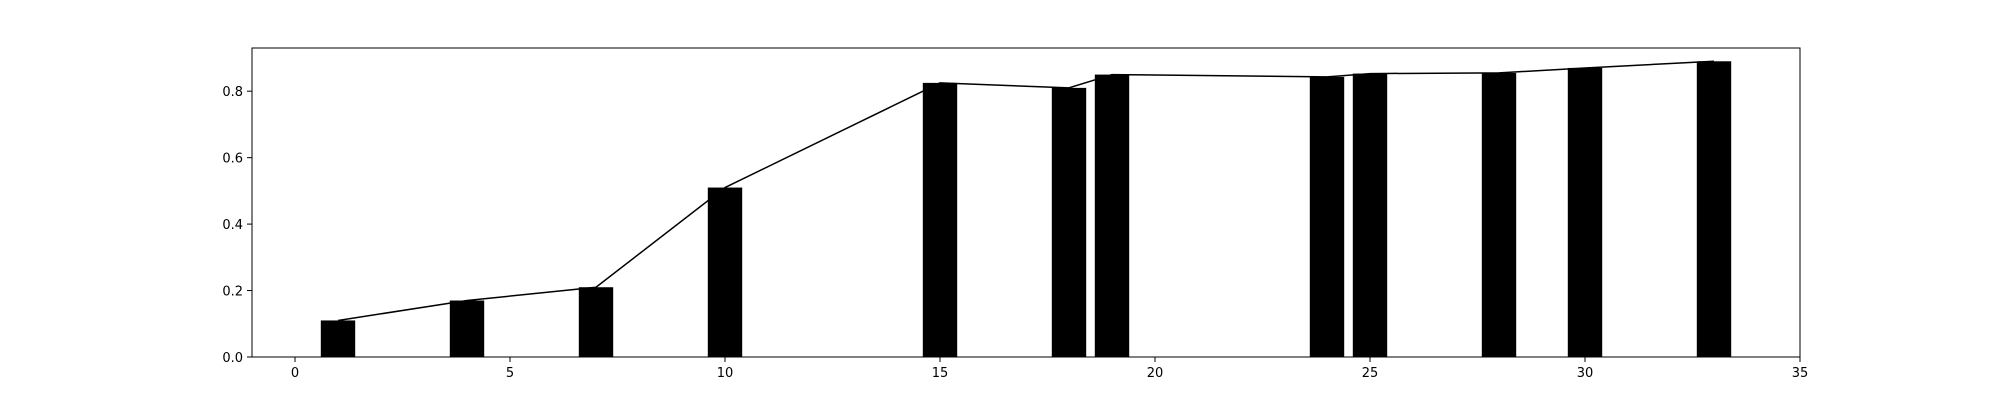 Image resolution: width=2000 pixels, height=405 pixels. I want to click on x-tick-label: 30, so click(1585, 373).